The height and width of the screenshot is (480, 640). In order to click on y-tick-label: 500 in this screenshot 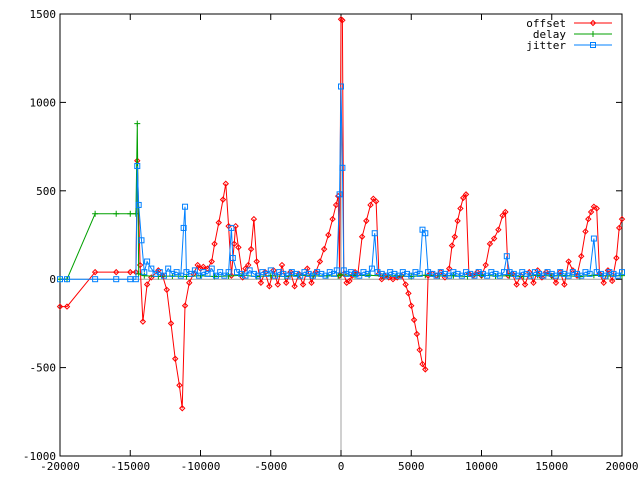, I will do `click(46, 191)`.